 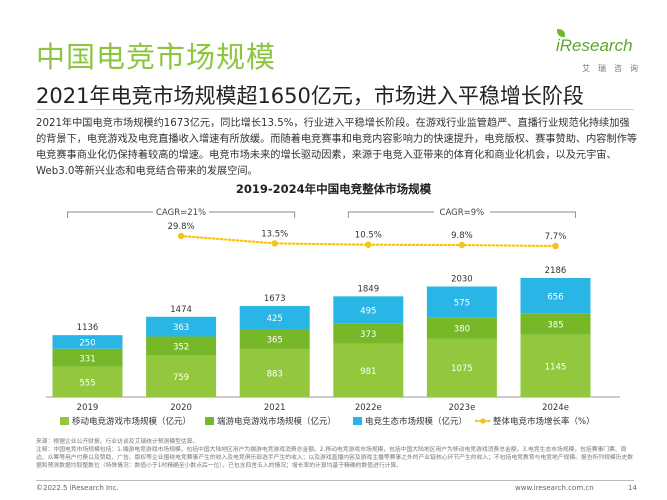 I want to click on bar-total-label: 1136, so click(x=88, y=328).